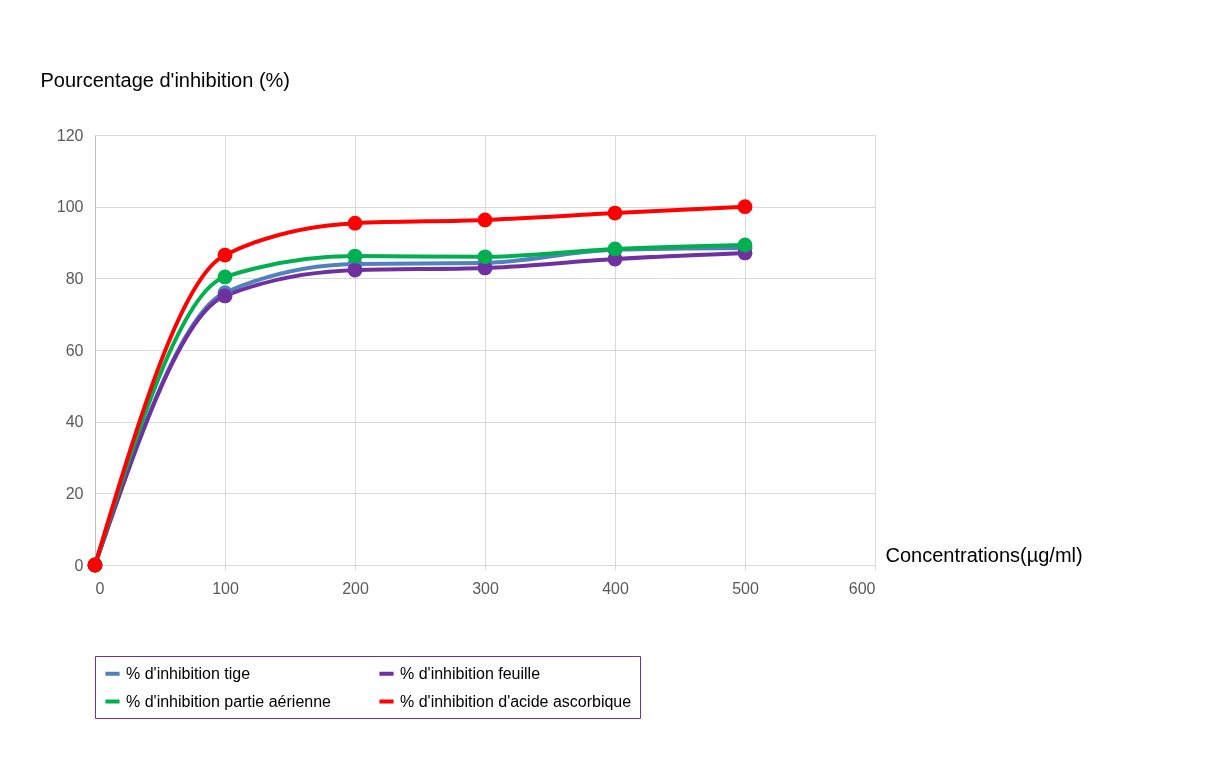  I want to click on x-tick-label: 300, so click(485, 588).